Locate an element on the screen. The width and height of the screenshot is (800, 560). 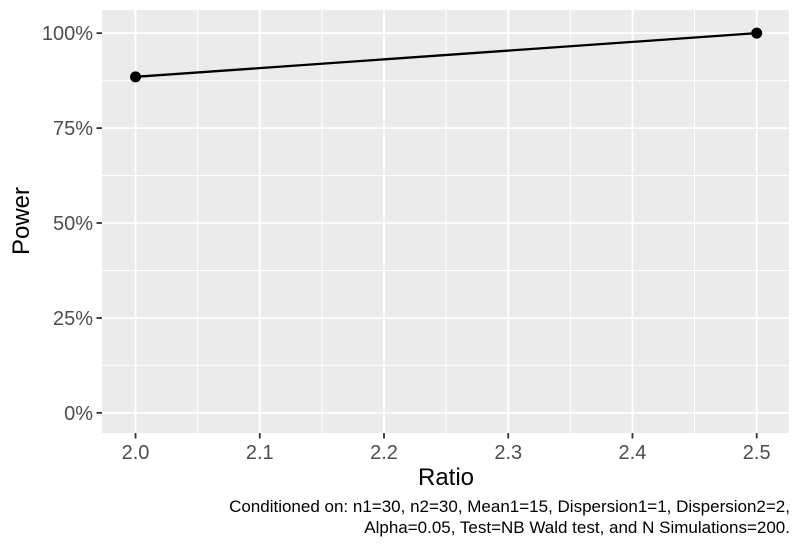
x-tick-label: 2.3 is located at coordinates (508, 453).